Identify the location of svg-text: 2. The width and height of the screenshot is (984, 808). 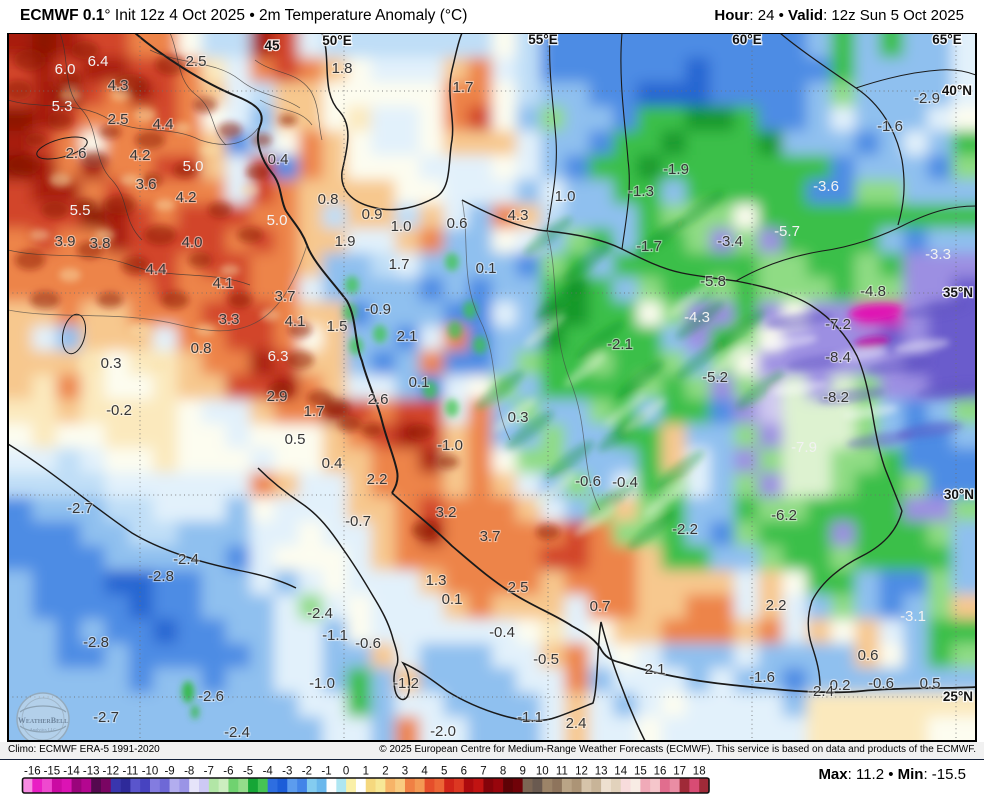
(385, 772).